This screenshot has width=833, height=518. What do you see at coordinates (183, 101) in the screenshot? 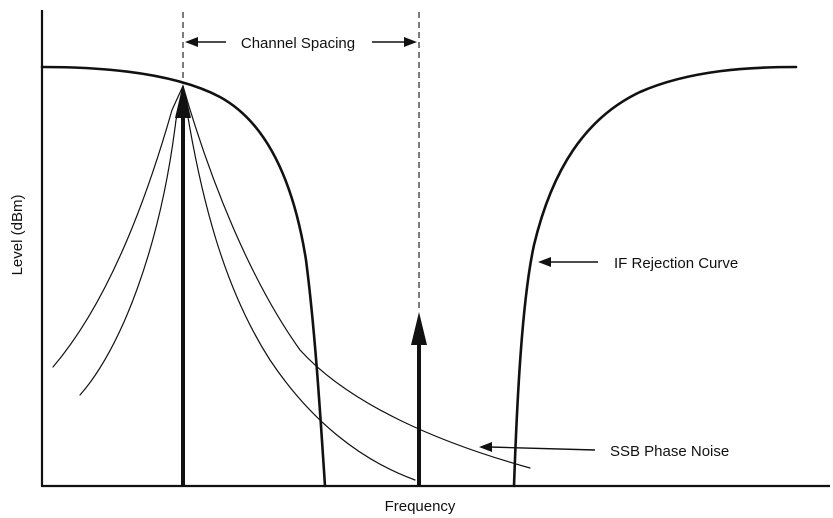
I see `carrier-arrowhead` at bounding box center [183, 101].